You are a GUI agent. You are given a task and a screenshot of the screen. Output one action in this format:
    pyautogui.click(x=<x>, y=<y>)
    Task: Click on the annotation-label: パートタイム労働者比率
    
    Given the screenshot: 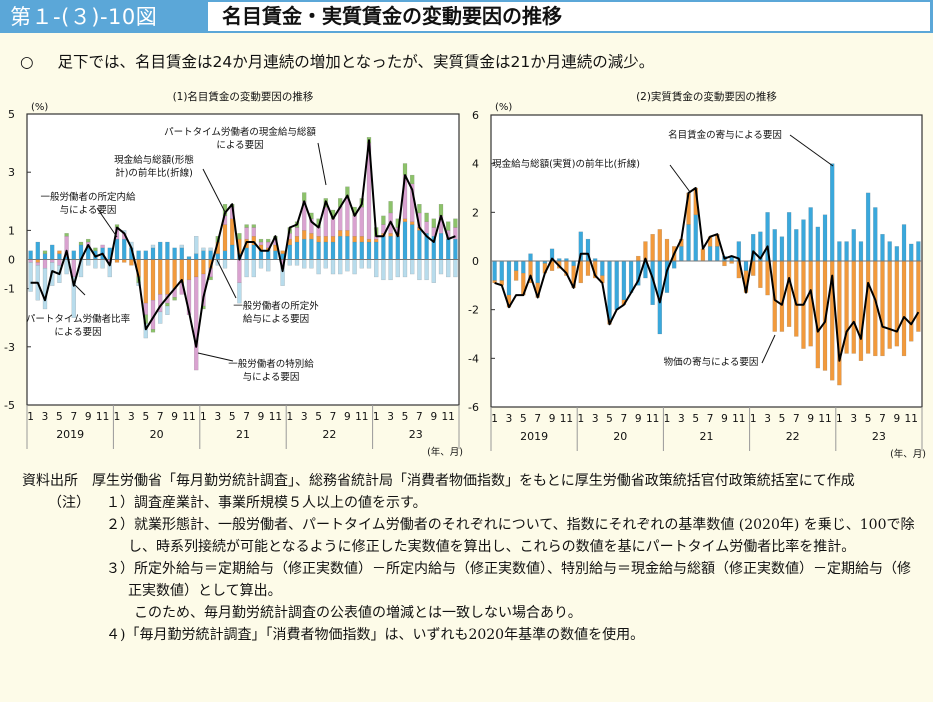 What is the action you would take?
    pyautogui.click(x=78, y=319)
    